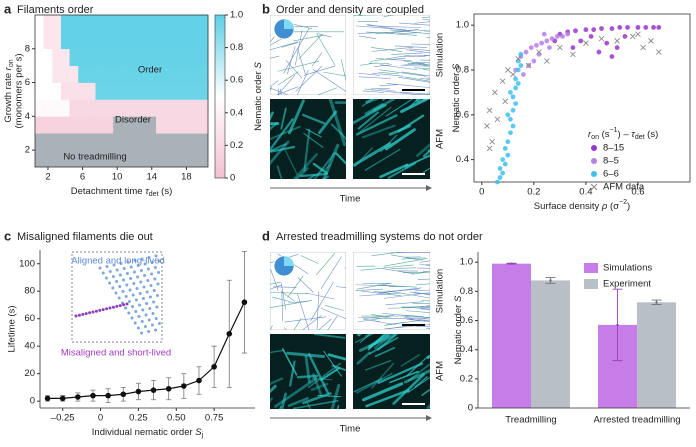  What do you see at coordinates (308, 139) in the screenshot?
I see `afm-image` at bounding box center [308, 139].